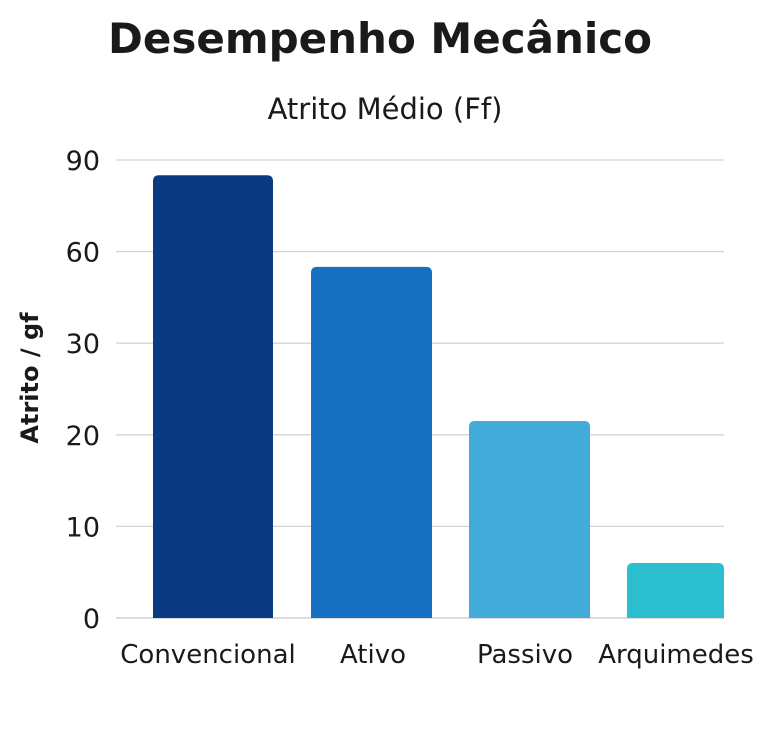 This screenshot has height=743, width=768. Describe the element at coordinates (380, 38) in the screenshot. I see `chart-title: Desempenho Mecânico` at that location.